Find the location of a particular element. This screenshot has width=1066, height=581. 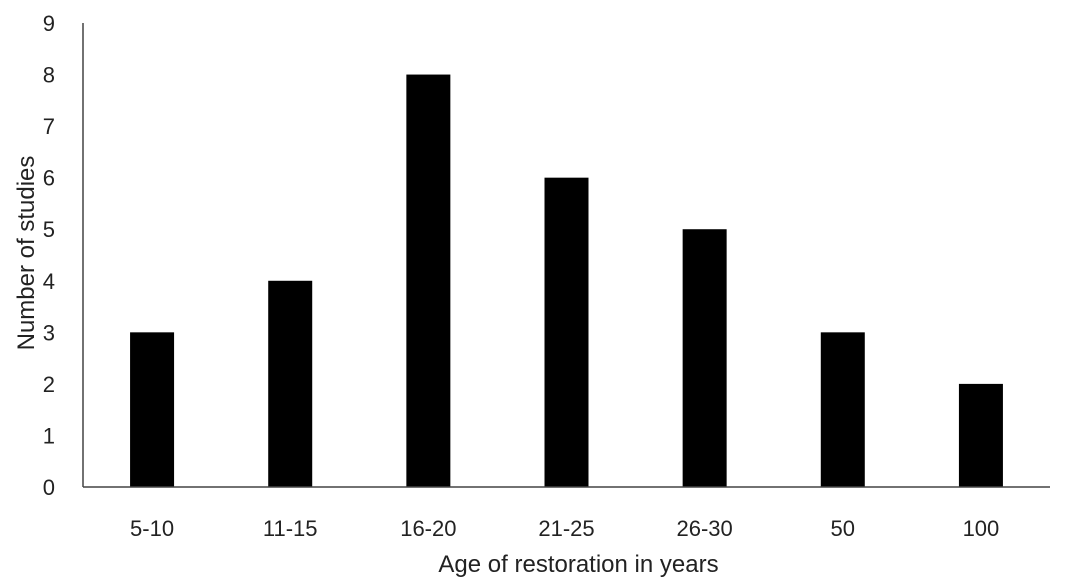

y-tick-label: 4 is located at coordinates (49, 281).